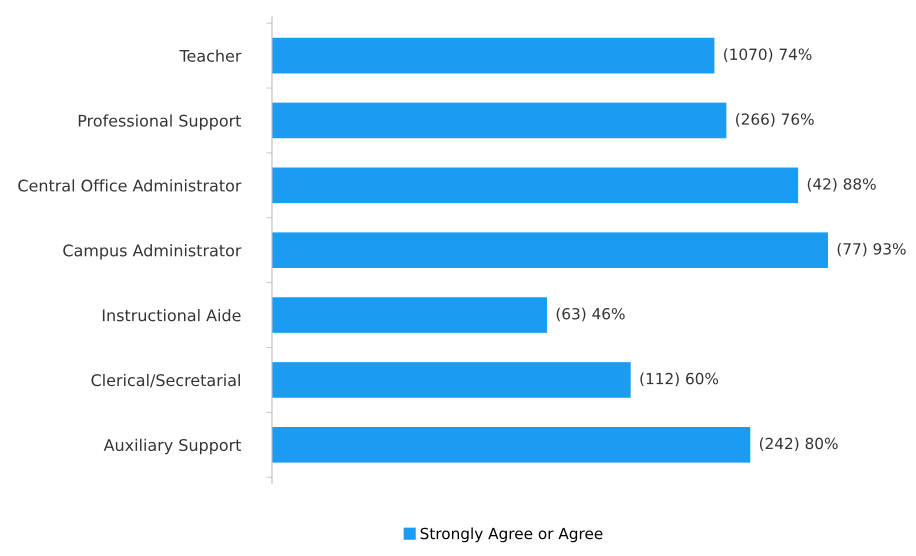 Image resolution: width=916 pixels, height=556 pixels. I want to click on data-label: (266) 76%, so click(775, 120).